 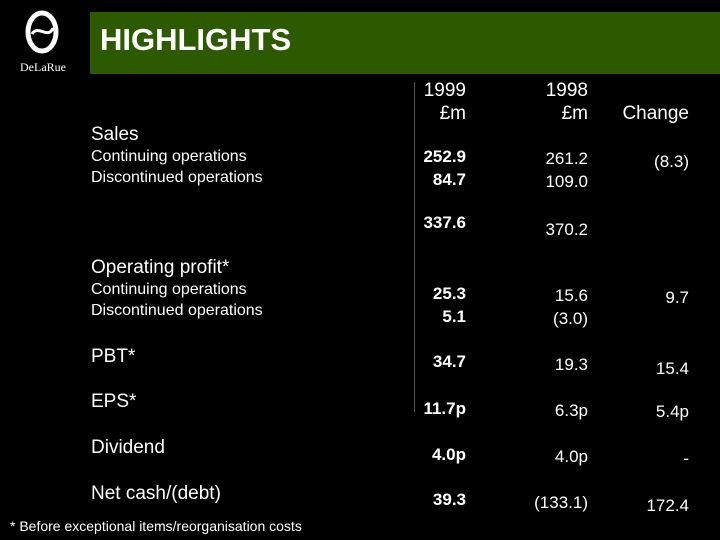 I want to click on dividend-change: -, so click(x=686, y=458).